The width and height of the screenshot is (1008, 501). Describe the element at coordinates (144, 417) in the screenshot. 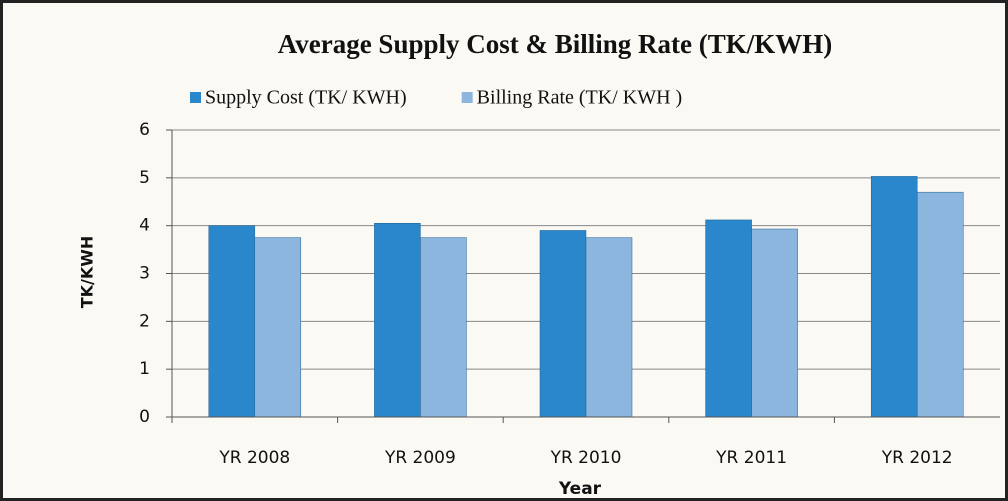

I see `y-tick-label: 0` at that location.